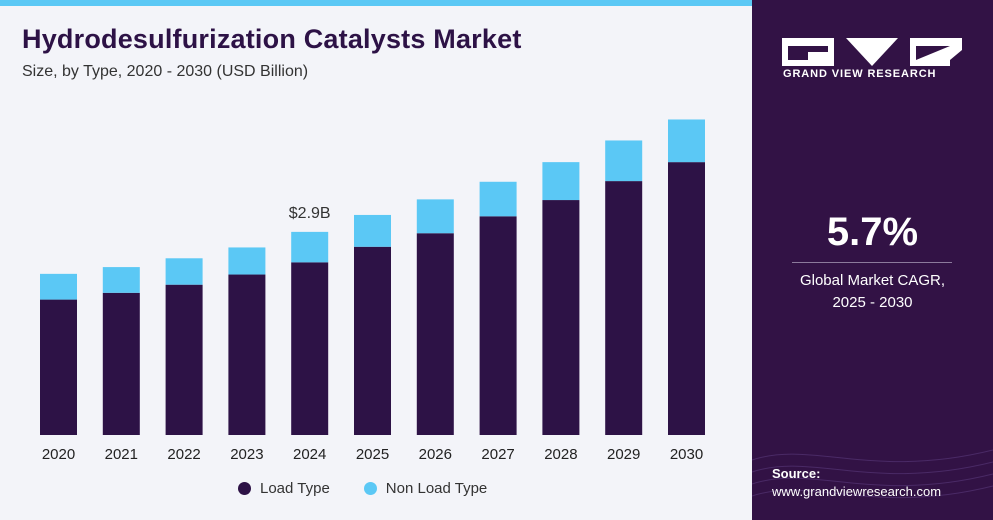  I want to click on chart-title: Hydrodesulfurization Catalysts Market, so click(272, 39).